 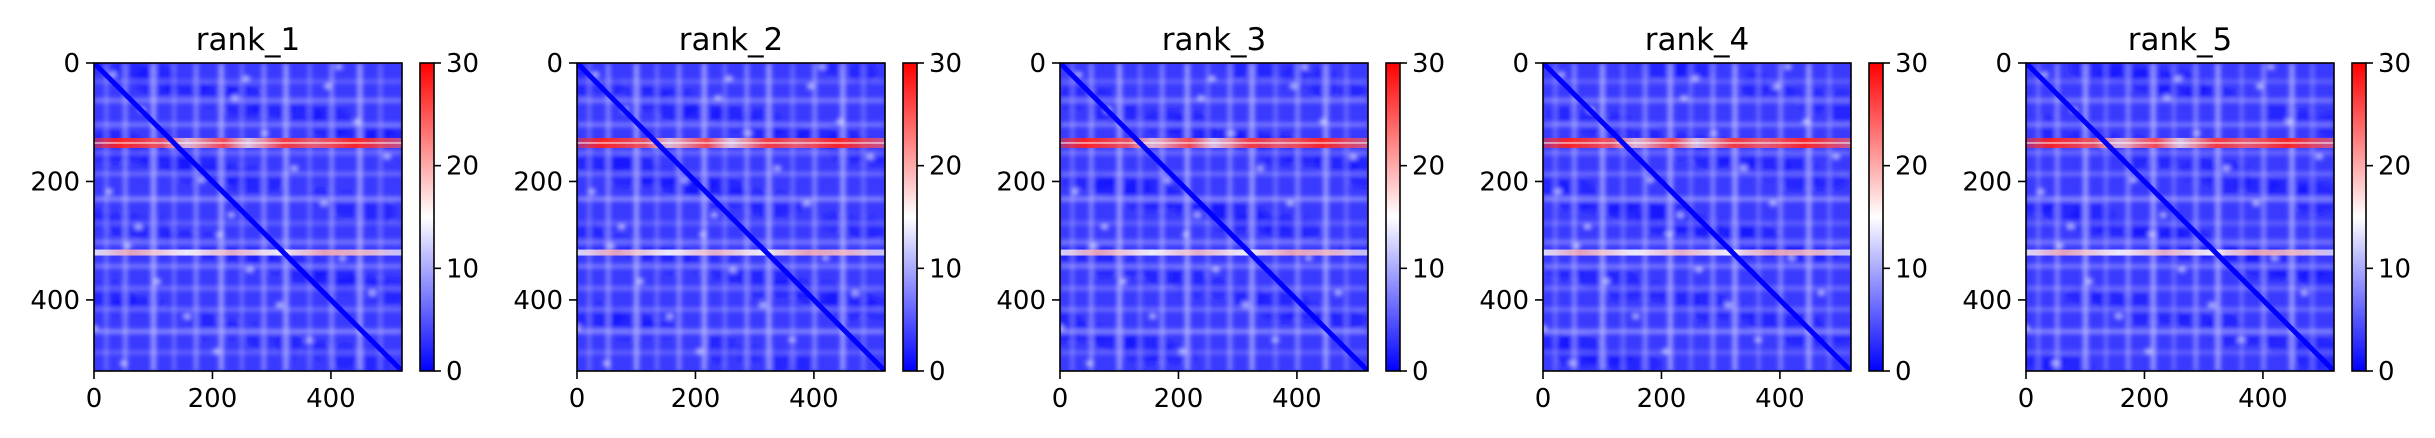 I want to click on chart-title: rank_2, so click(x=731, y=40).